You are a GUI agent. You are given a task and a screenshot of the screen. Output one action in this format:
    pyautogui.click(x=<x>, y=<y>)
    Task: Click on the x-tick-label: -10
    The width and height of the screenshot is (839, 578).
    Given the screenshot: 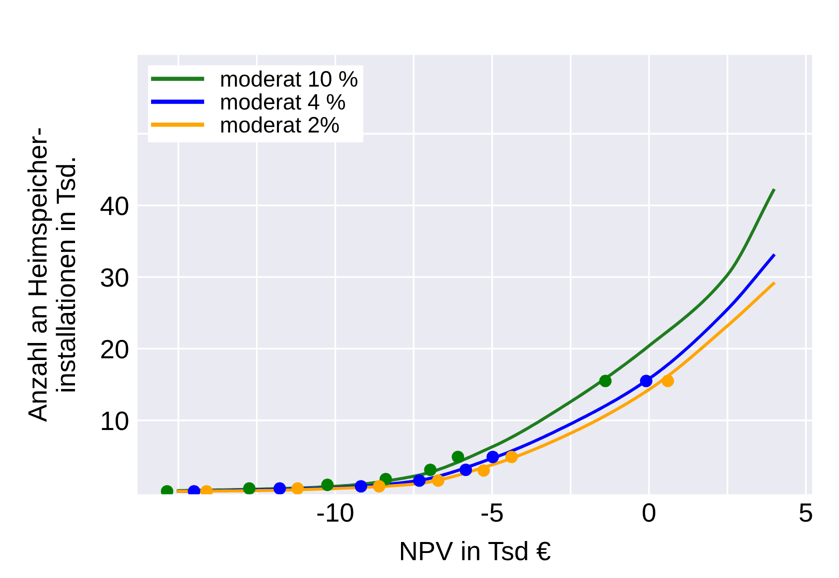 What is the action you would take?
    pyautogui.click(x=335, y=512)
    